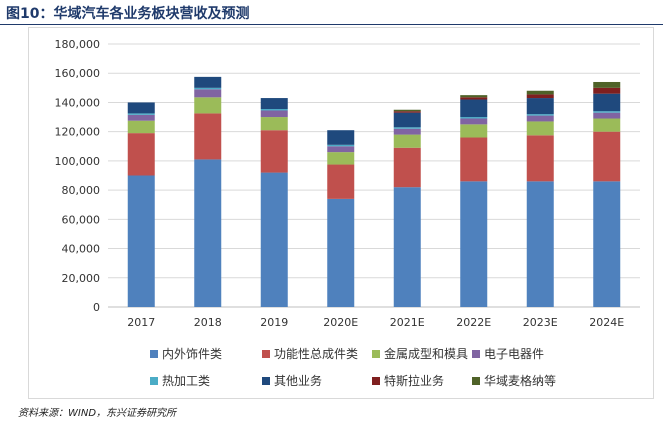 The image size is (663, 426). Describe the element at coordinates (81, 249) in the screenshot. I see `y-tick-label: 40,000` at that location.